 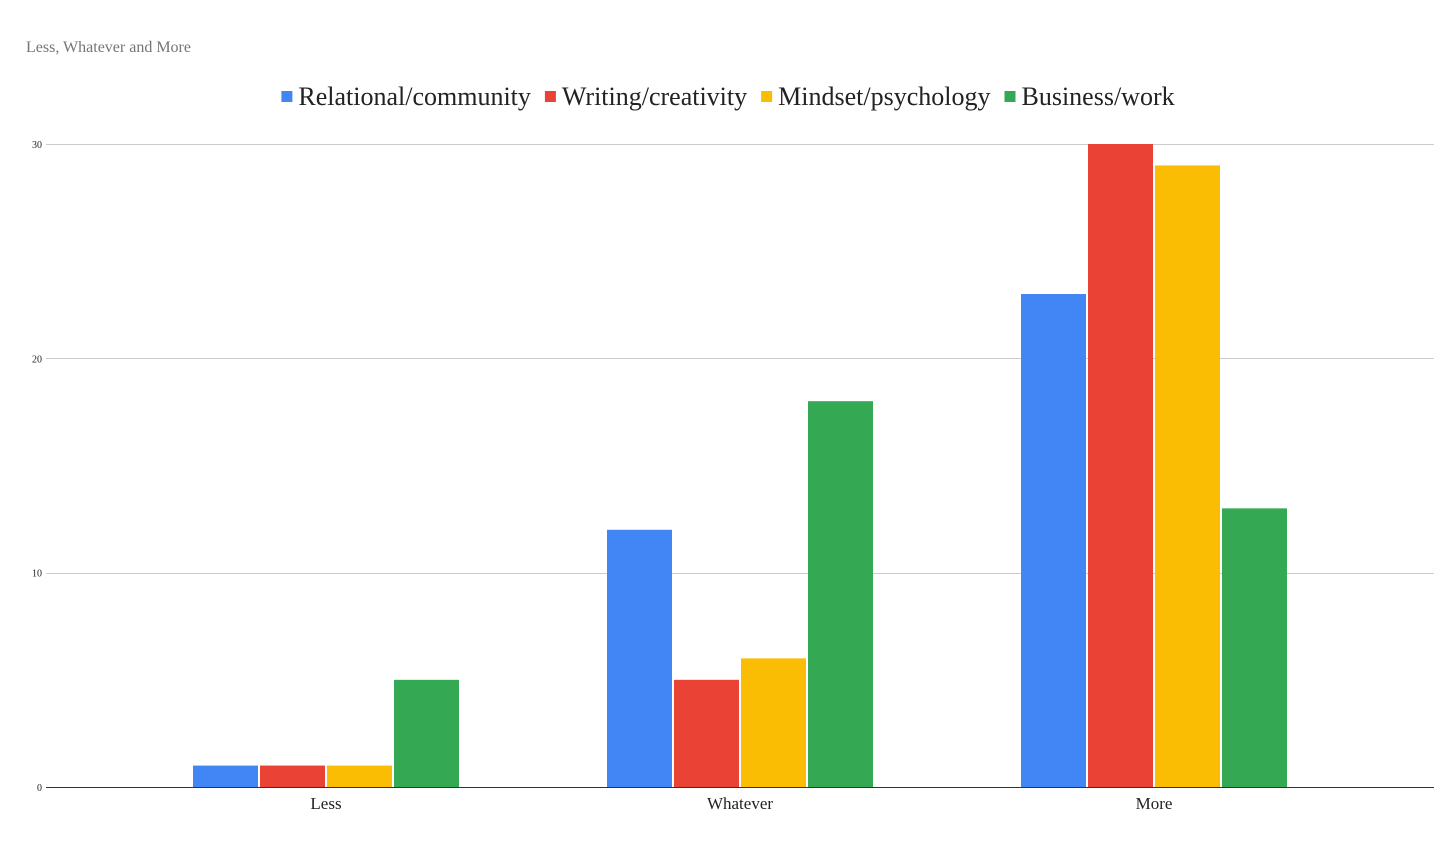 I want to click on chart-title: Less, Whatever and More, so click(x=108, y=47).